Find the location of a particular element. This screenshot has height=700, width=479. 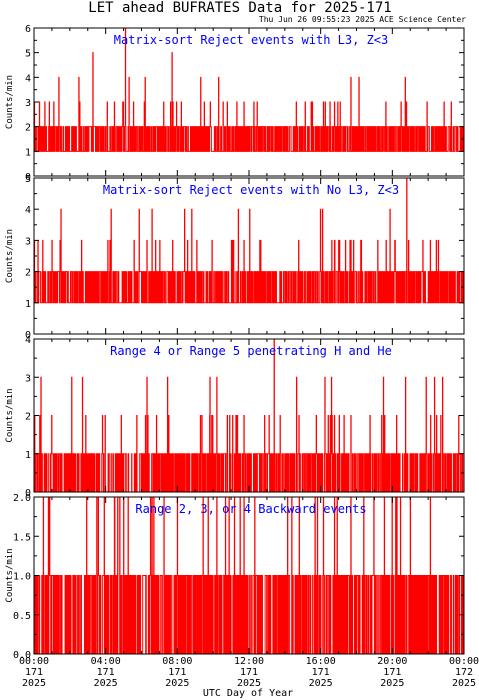

x-tick-label: 08:00 is located at coordinates (177, 661).